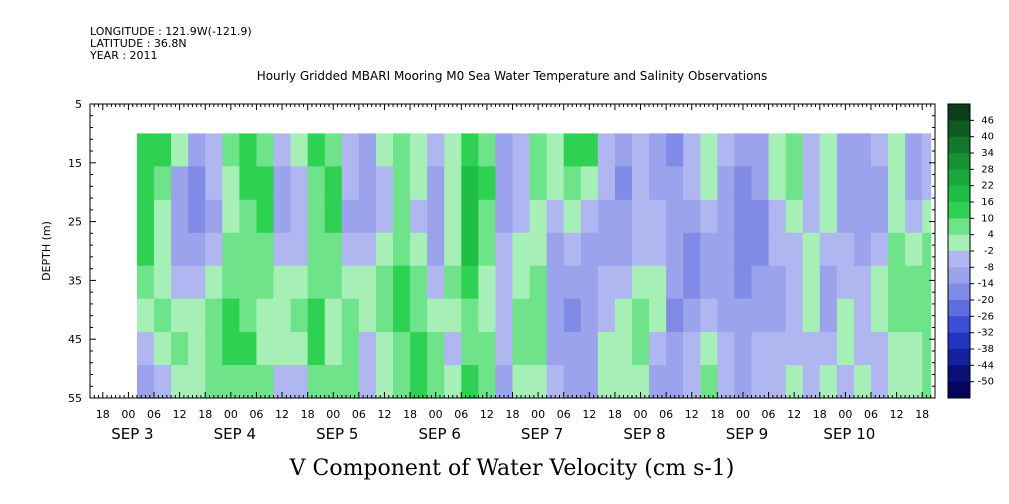 Image resolution: width=1009 pixels, height=504 pixels. What do you see at coordinates (512, 468) in the screenshot?
I see `x-axis-title: V Component of Water Velocity (cm s-1)` at bounding box center [512, 468].